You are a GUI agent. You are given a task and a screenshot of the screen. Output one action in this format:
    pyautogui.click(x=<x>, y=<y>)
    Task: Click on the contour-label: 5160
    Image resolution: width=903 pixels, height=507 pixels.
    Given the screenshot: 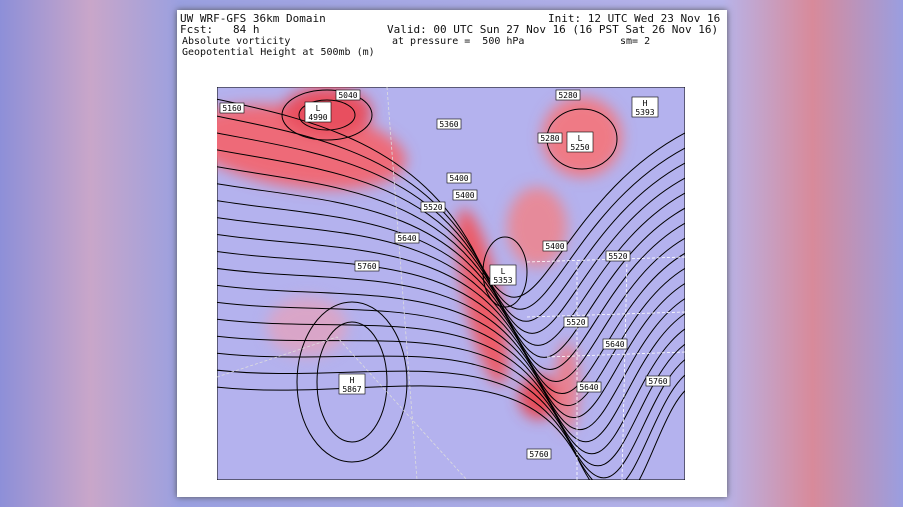 What is the action you would take?
    pyautogui.click(x=231, y=108)
    